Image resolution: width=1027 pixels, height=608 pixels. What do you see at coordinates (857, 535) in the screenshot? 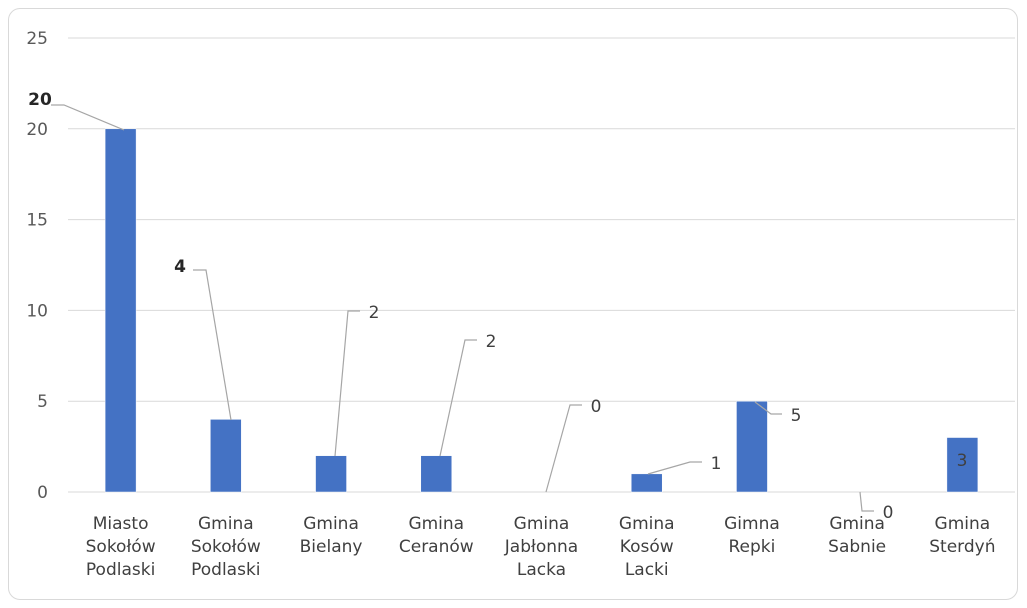
I see `x-tick-label: Gmina Sabnie` at bounding box center [857, 535].